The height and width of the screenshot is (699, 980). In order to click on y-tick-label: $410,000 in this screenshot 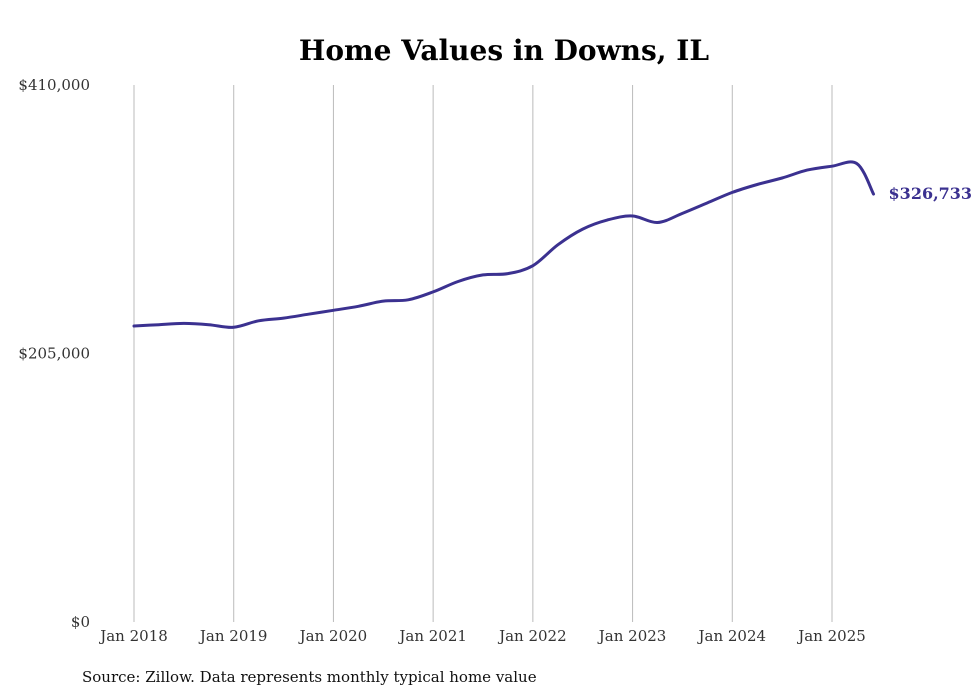, I will do `click(54, 85)`.